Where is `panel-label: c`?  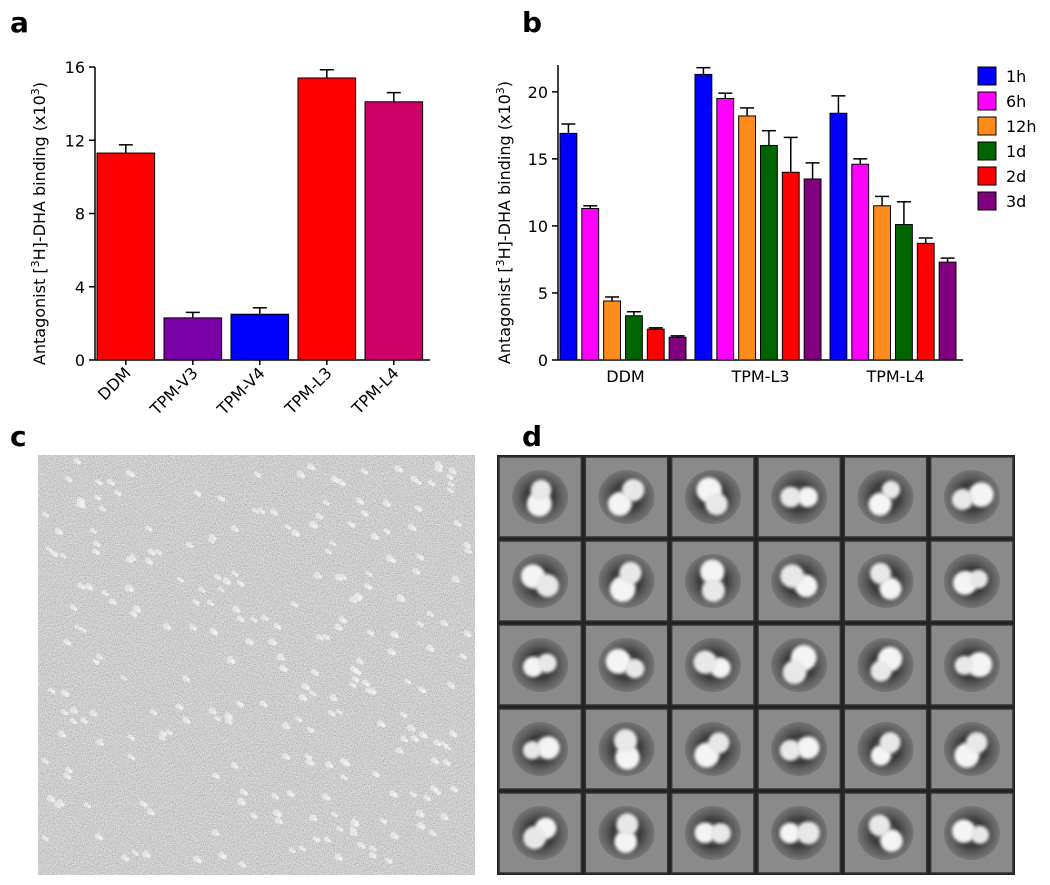
panel-label: c is located at coordinates (18, 436).